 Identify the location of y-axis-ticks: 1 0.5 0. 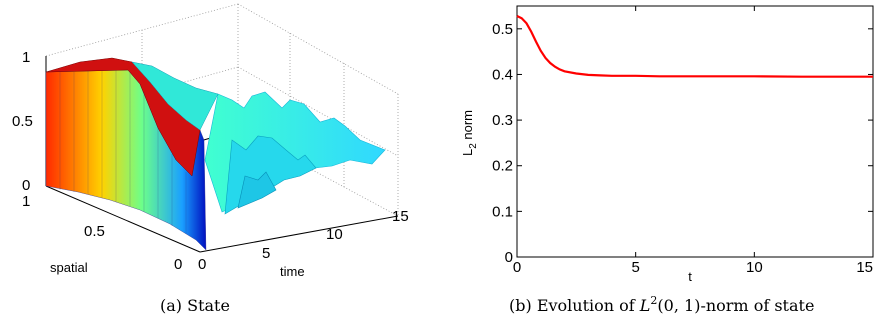
(102, 233).